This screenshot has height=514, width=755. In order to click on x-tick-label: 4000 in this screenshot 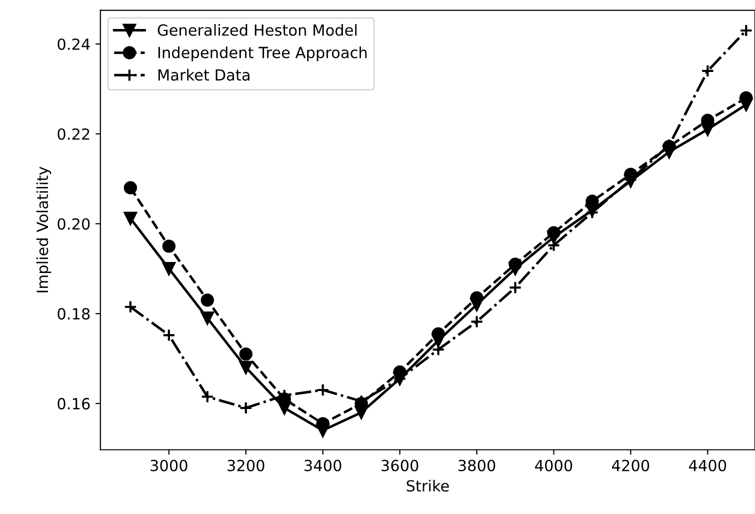, I will do `click(553, 466)`.